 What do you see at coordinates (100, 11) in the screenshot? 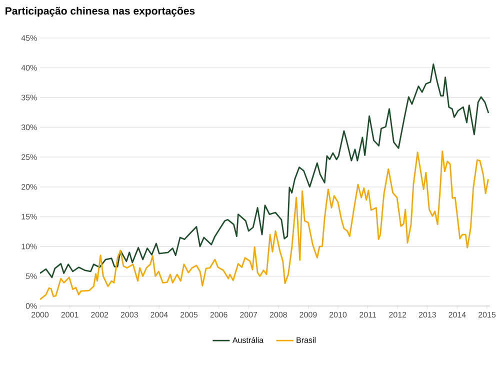
I see `chart-title: Participação chinesa nas exportações` at bounding box center [100, 11].